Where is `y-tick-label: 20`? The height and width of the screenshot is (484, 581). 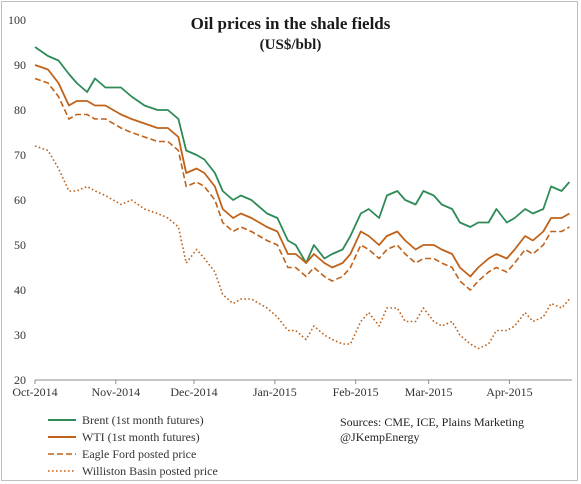 y-tick-label: 20 is located at coordinates (20, 380).